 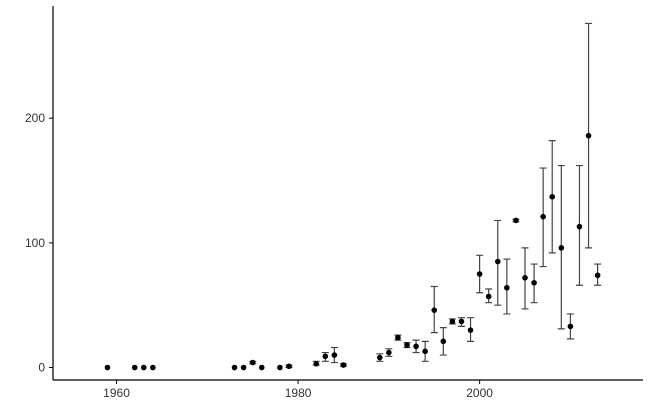 I want to click on x-ticks: 1960 1980 2000, so click(x=298, y=390).